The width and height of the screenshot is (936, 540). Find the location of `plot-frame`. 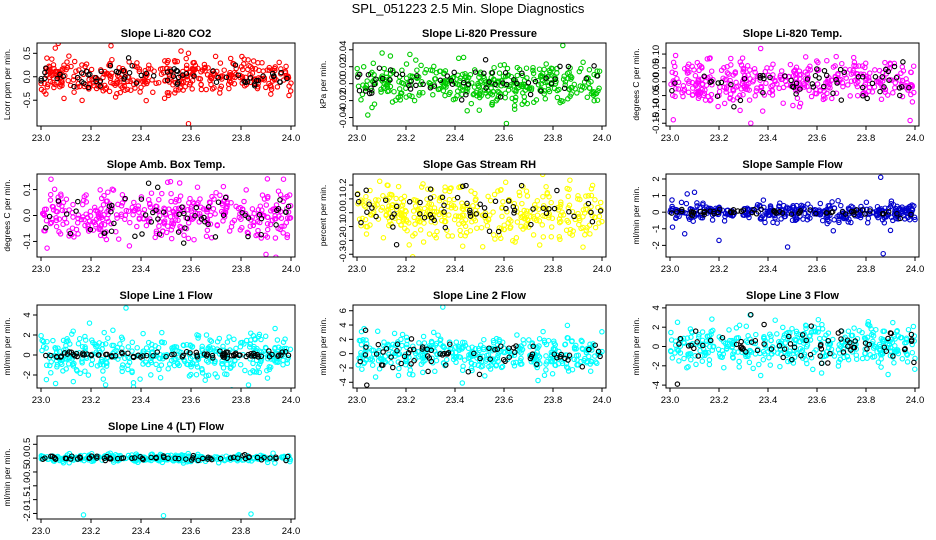

plot-frame is located at coordinates (792, 84).